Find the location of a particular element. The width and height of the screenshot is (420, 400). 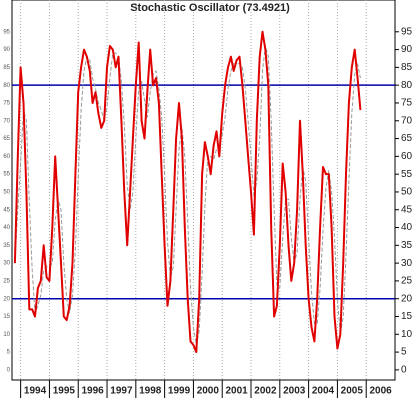

x-tick-label: 1996 is located at coordinates (93, 391).